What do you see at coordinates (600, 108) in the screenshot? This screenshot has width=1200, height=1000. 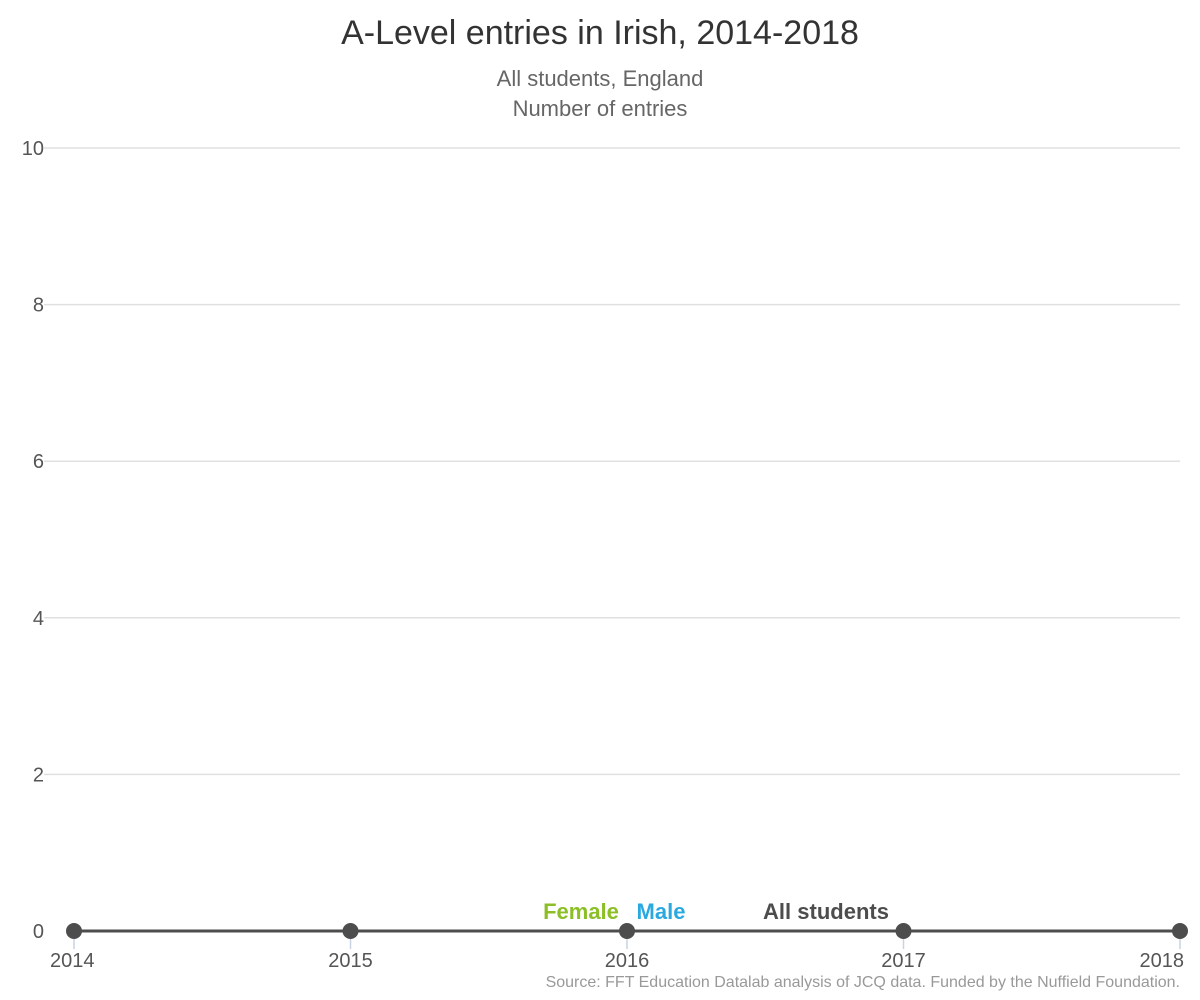 I see `chart-subtitle-line-2: Number of entries` at bounding box center [600, 108].